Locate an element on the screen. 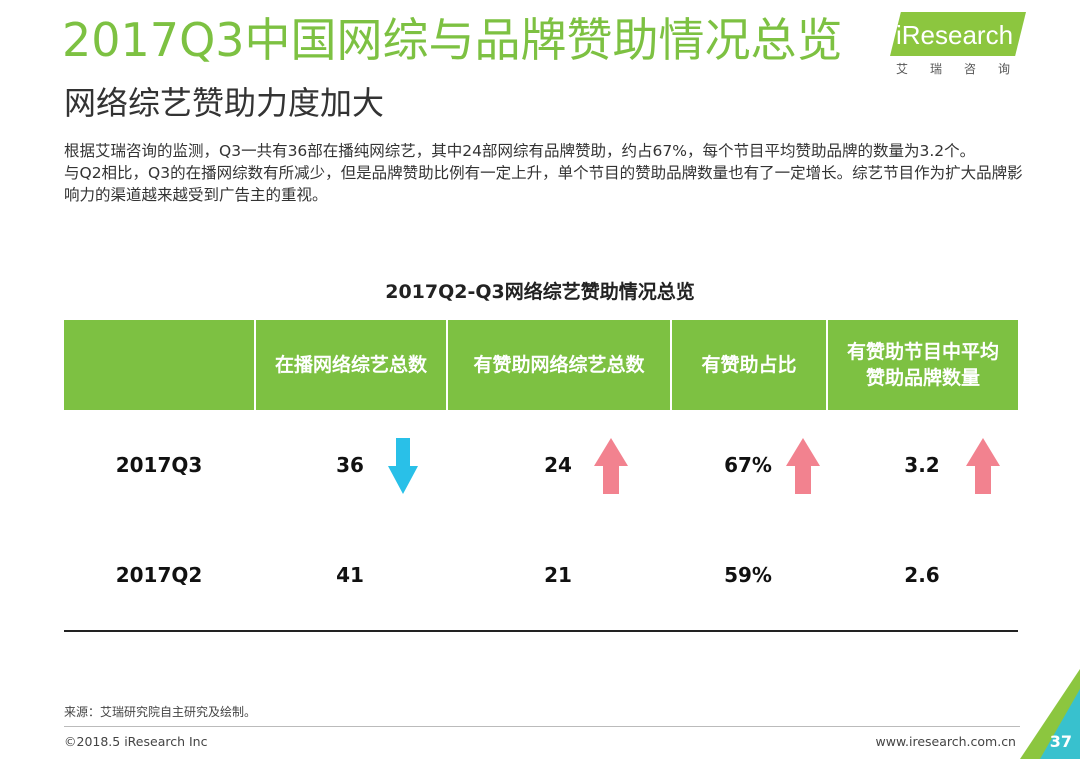 This screenshot has width=1080, height=759. table-title: 2017Q2-Q3网络综艺赞助情况总览 is located at coordinates (540, 292).